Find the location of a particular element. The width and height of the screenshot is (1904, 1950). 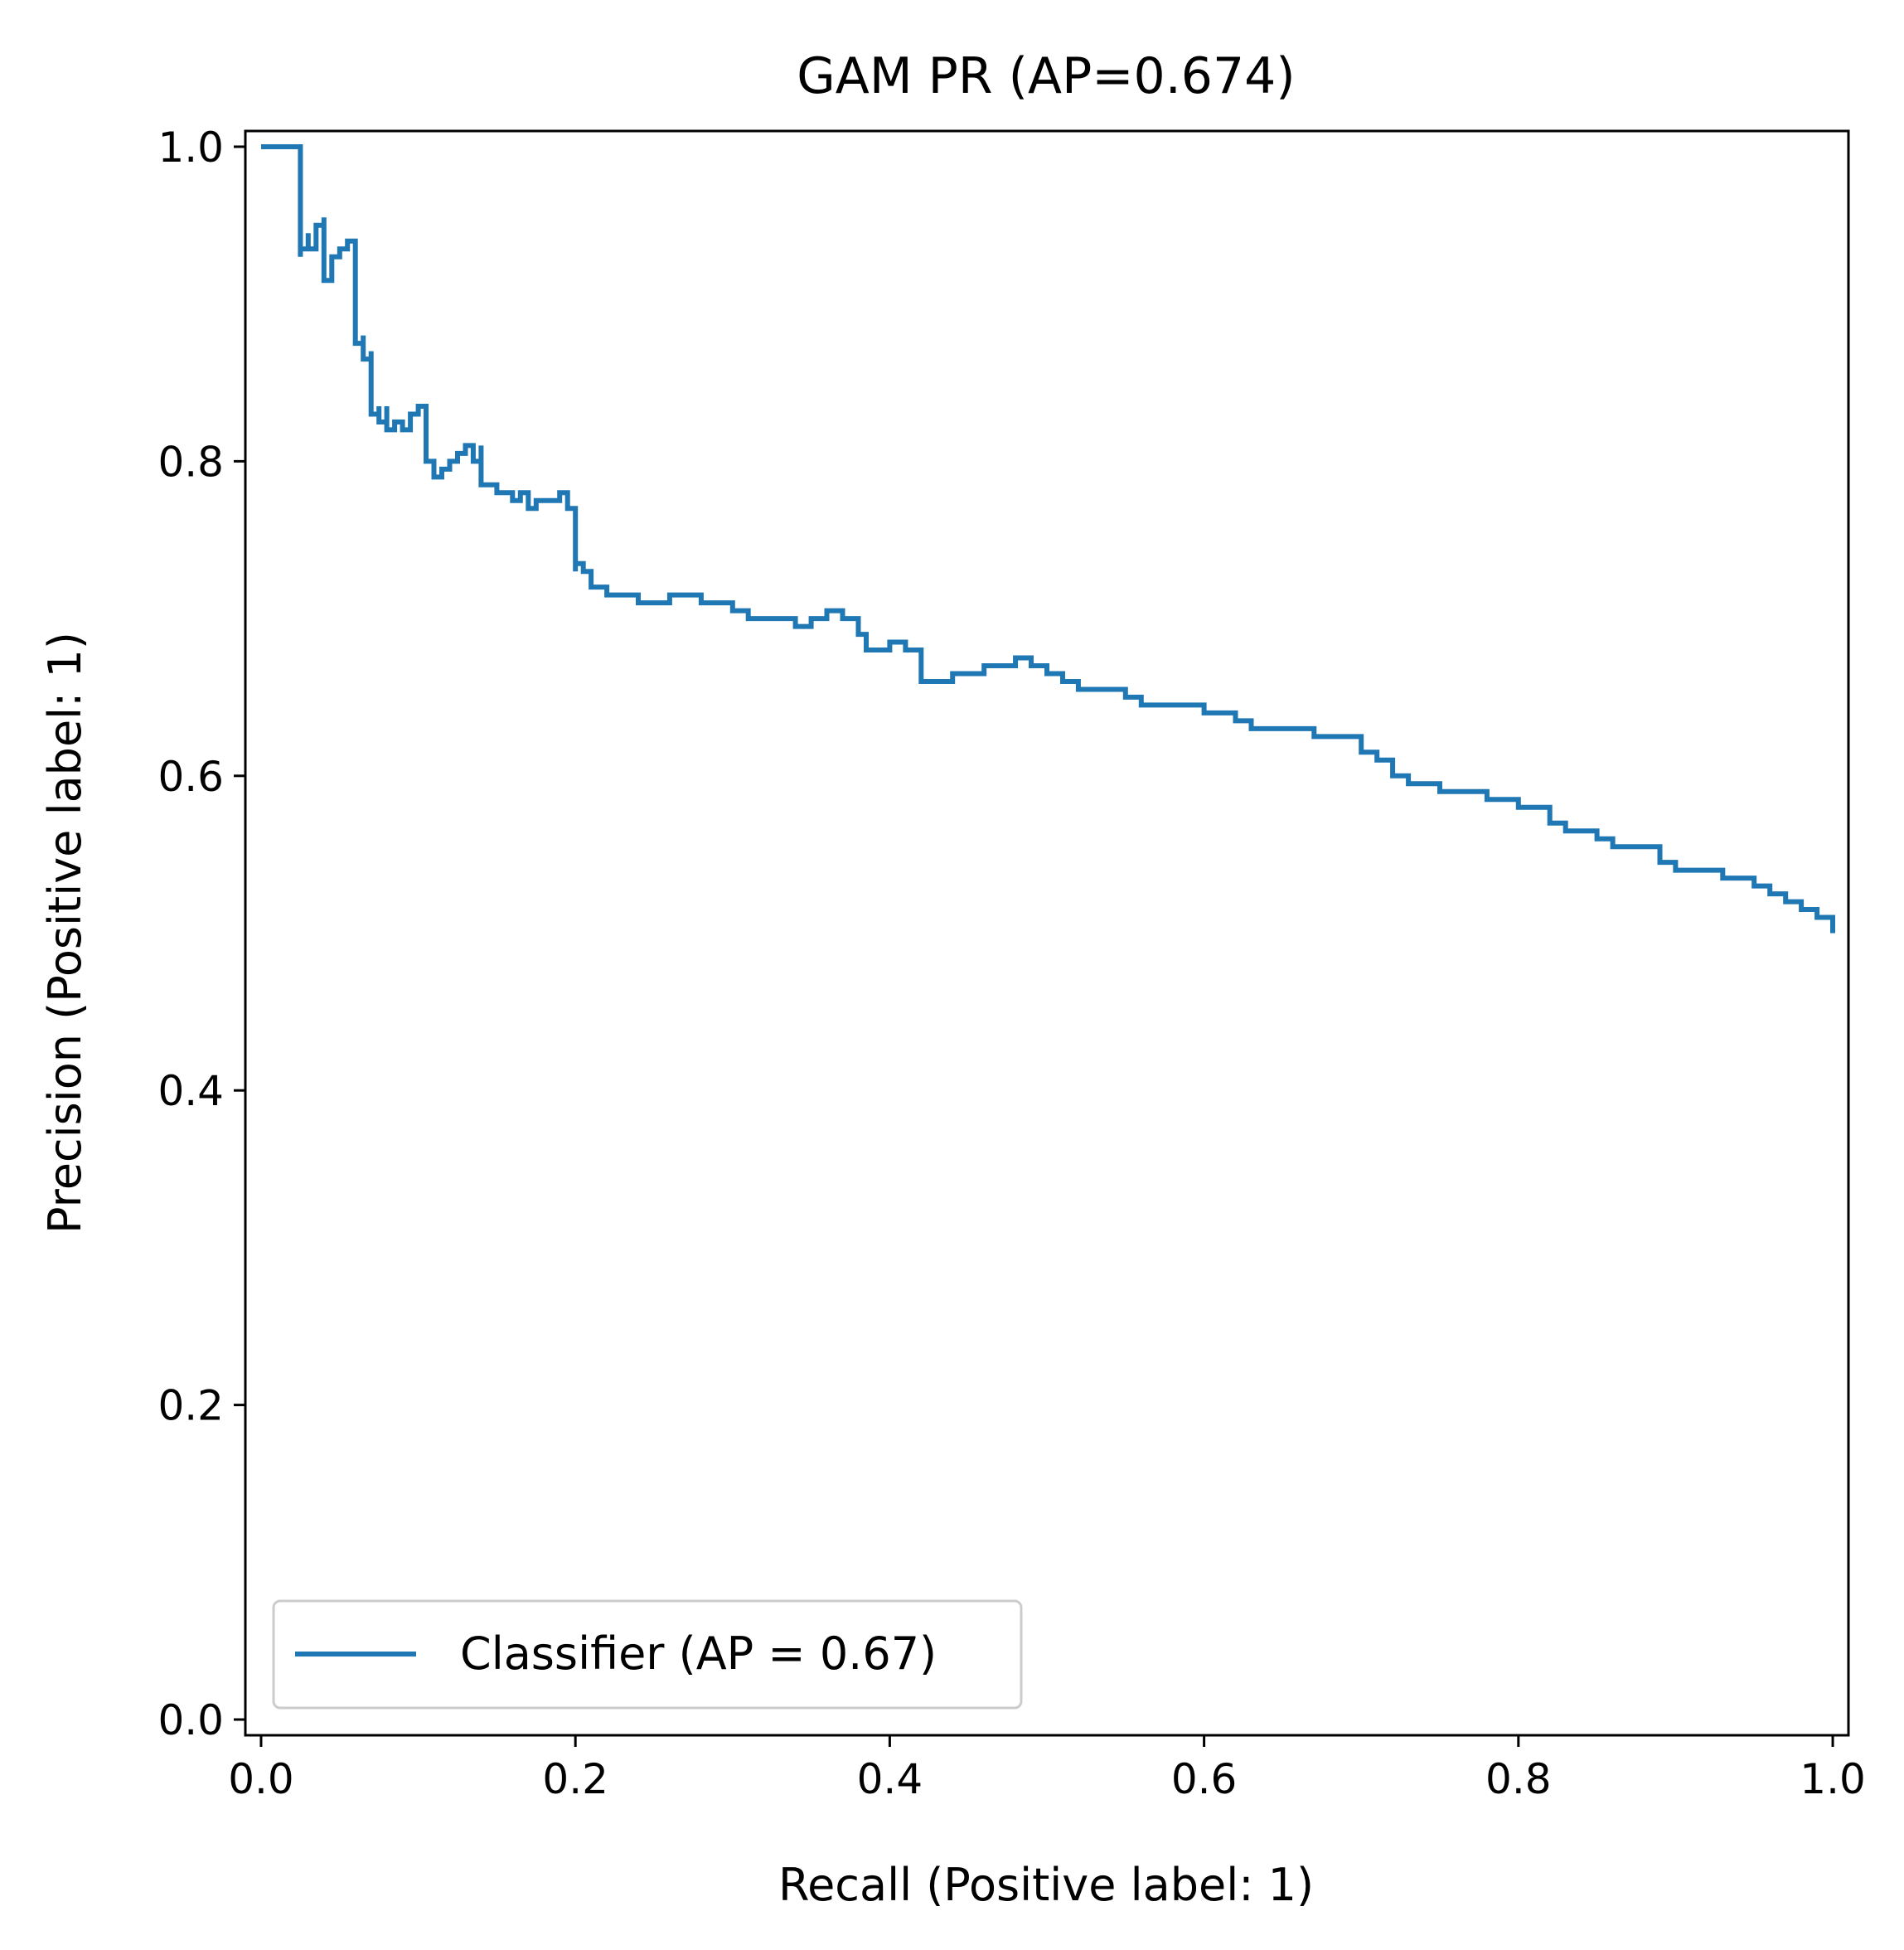

y-tick-label: 0.8 is located at coordinates (190, 462).